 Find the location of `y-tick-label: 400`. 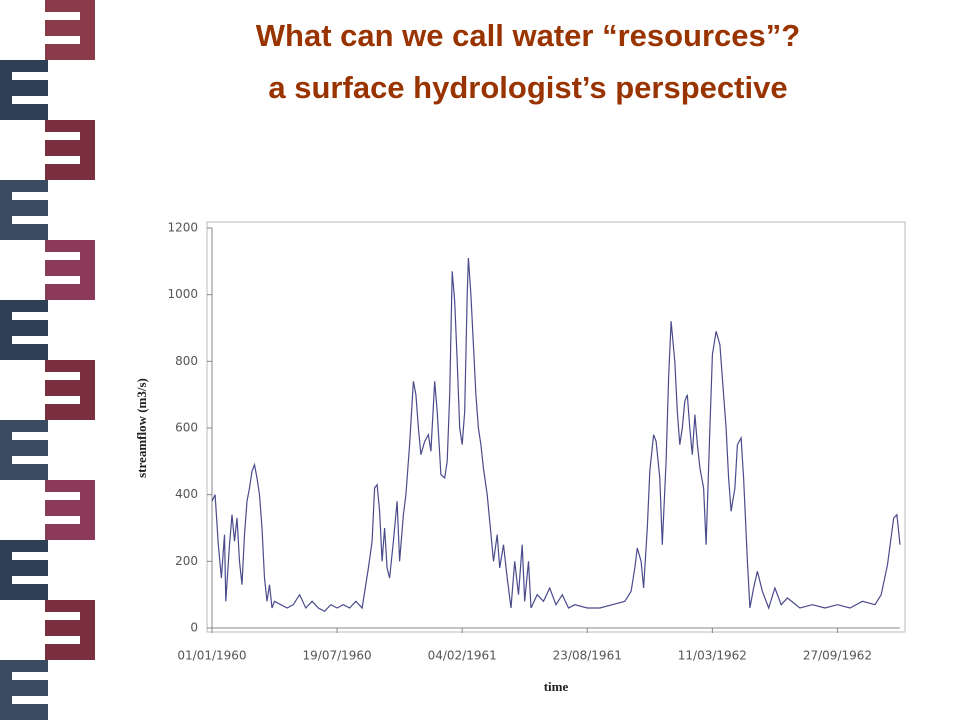

y-tick-label: 400 is located at coordinates (186, 494).